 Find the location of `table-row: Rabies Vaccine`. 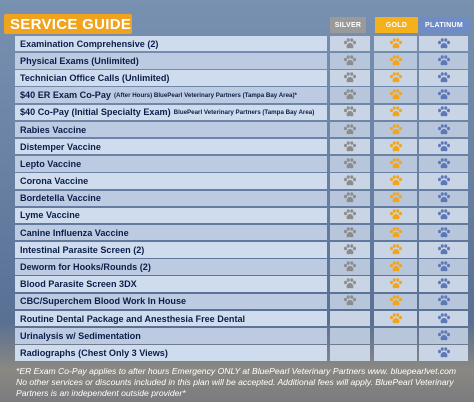

table-row: Rabies Vaccine is located at coordinates (242, 129).